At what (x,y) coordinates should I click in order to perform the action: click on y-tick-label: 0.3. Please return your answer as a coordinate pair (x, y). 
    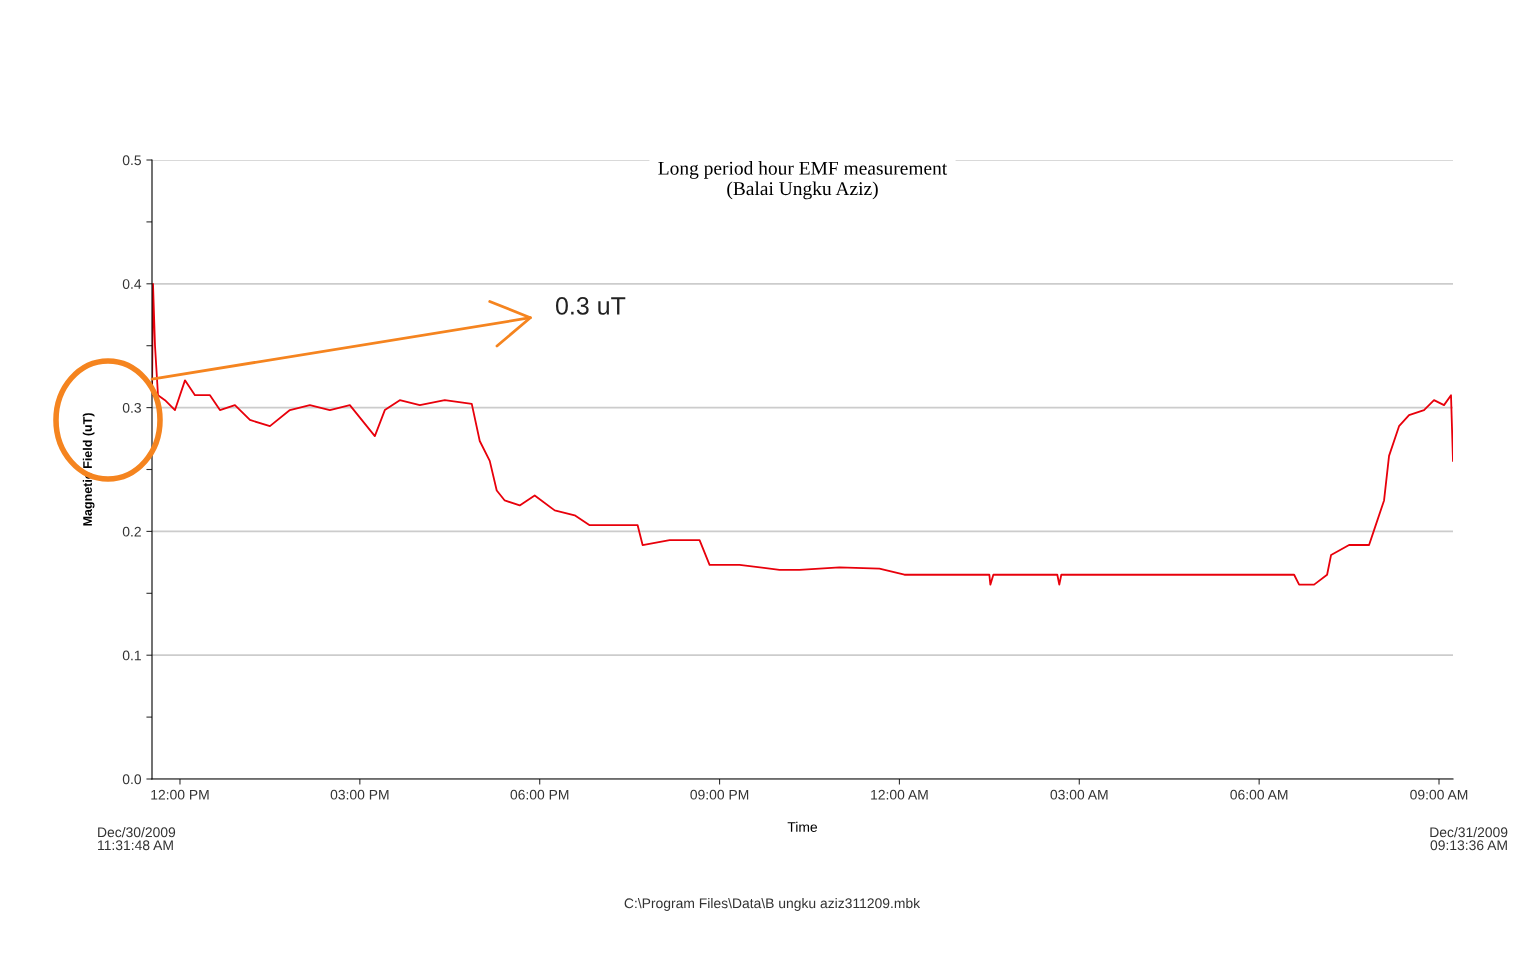
    Looking at the image, I should click on (131, 407).